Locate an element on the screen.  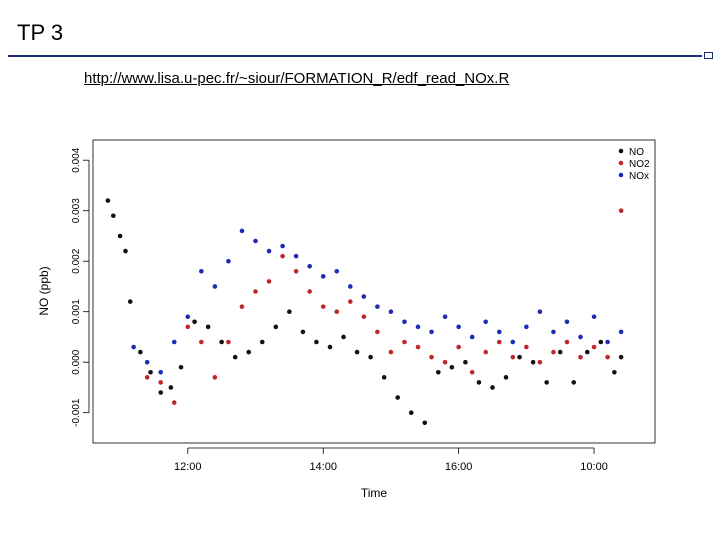
x-tick-label: 16:00 is located at coordinates (459, 467).